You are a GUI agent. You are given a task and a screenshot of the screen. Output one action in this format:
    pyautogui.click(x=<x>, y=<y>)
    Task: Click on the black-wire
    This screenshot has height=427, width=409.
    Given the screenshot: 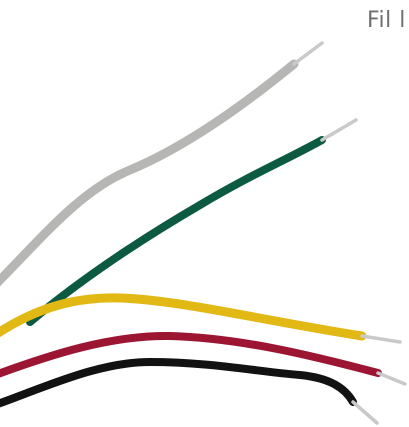 What is the action you would take?
    pyautogui.click(x=189, y=391)
    